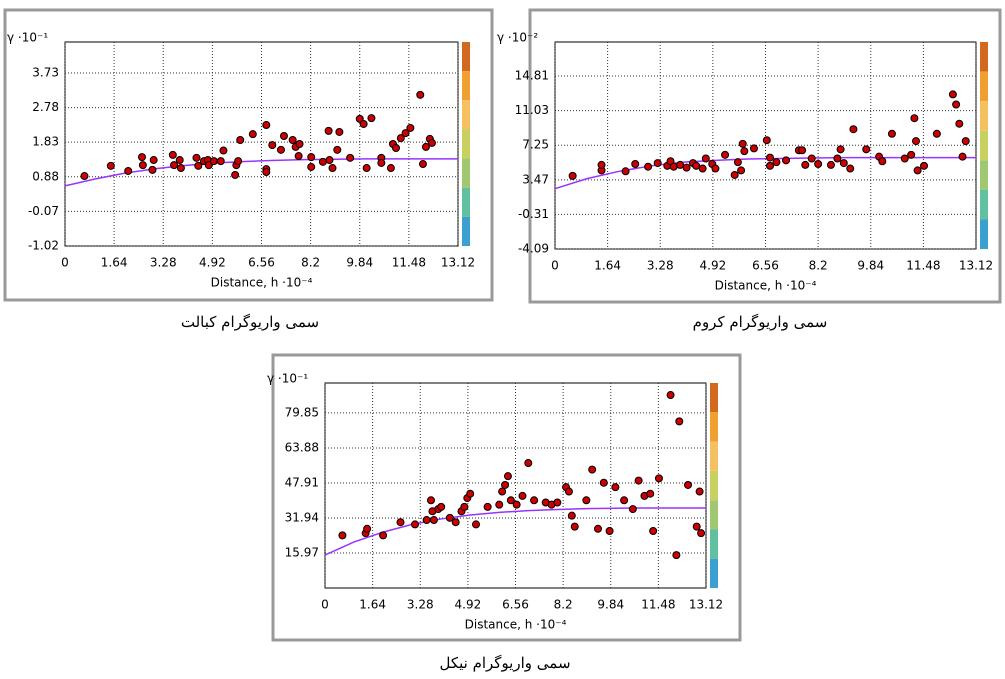  What do you see at coordinates (45, 107) in the screenshot?
I see `y-tick-label: 2.78` at bounding box center [45, 107].